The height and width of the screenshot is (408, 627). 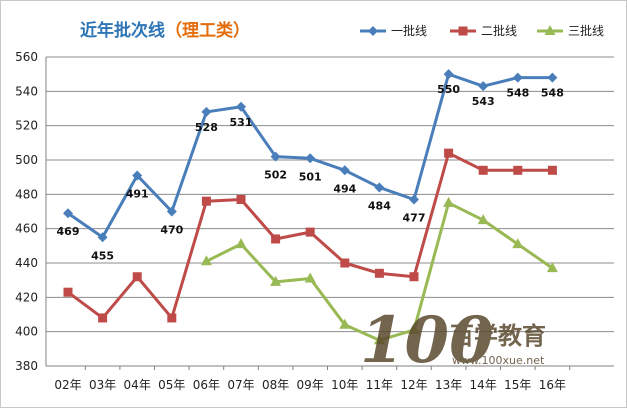 I want to click on y-tick-label: 440, so click(x=26, y=263).